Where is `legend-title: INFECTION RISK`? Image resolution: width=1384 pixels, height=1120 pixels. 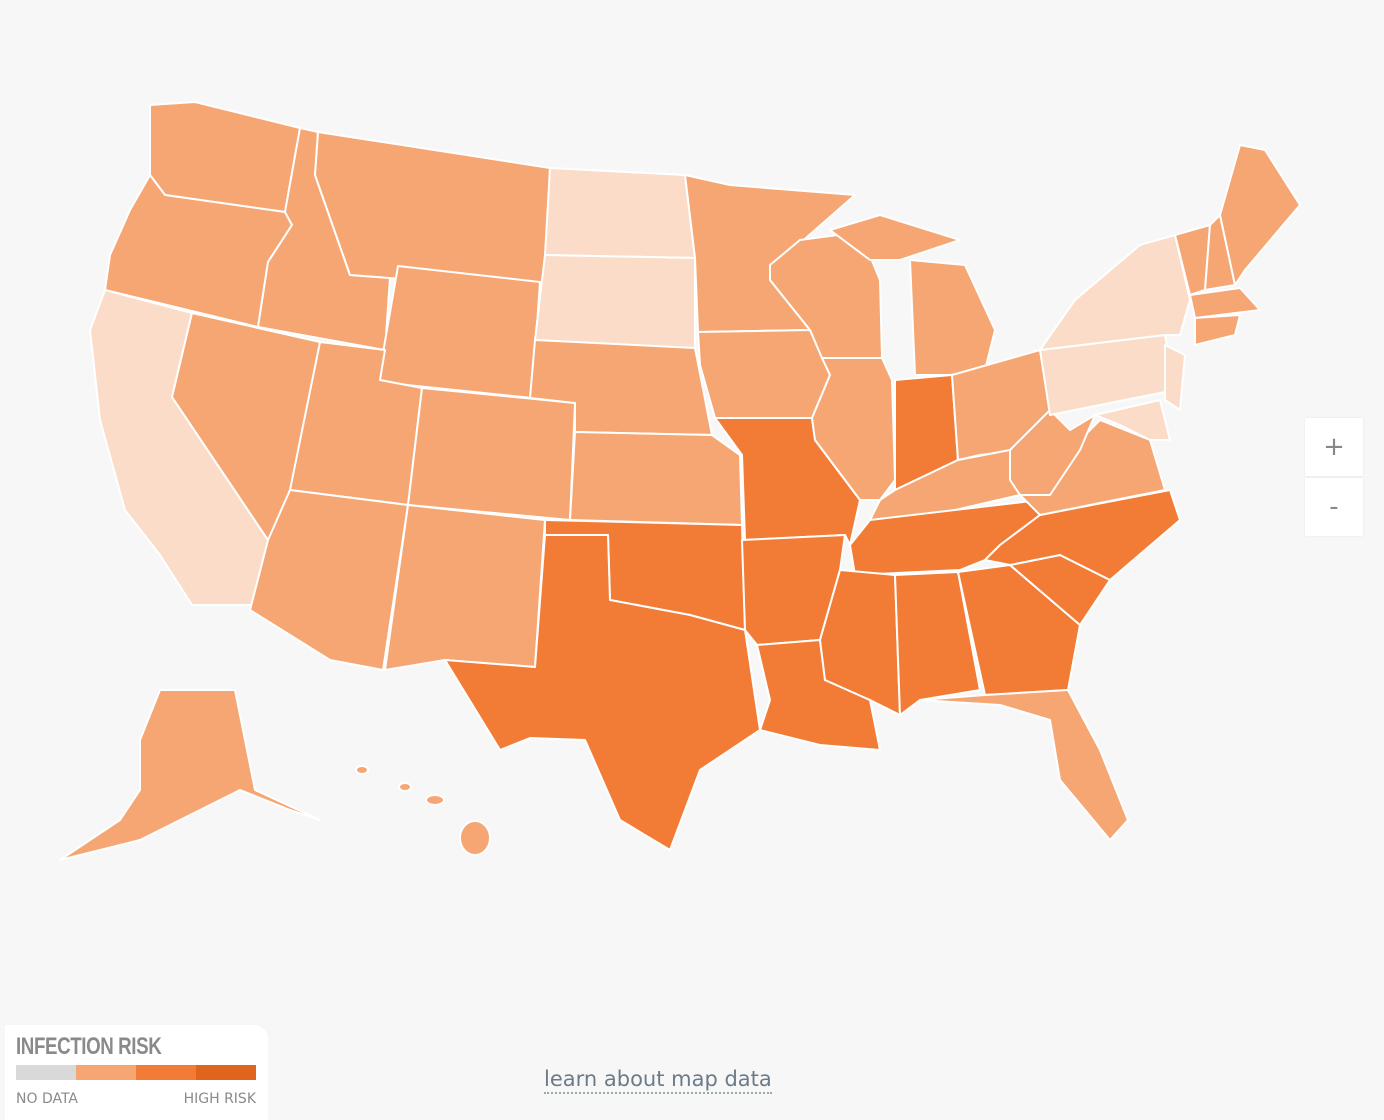
legend-title: INFECTION RISK is located at coordinates (89, 1046).